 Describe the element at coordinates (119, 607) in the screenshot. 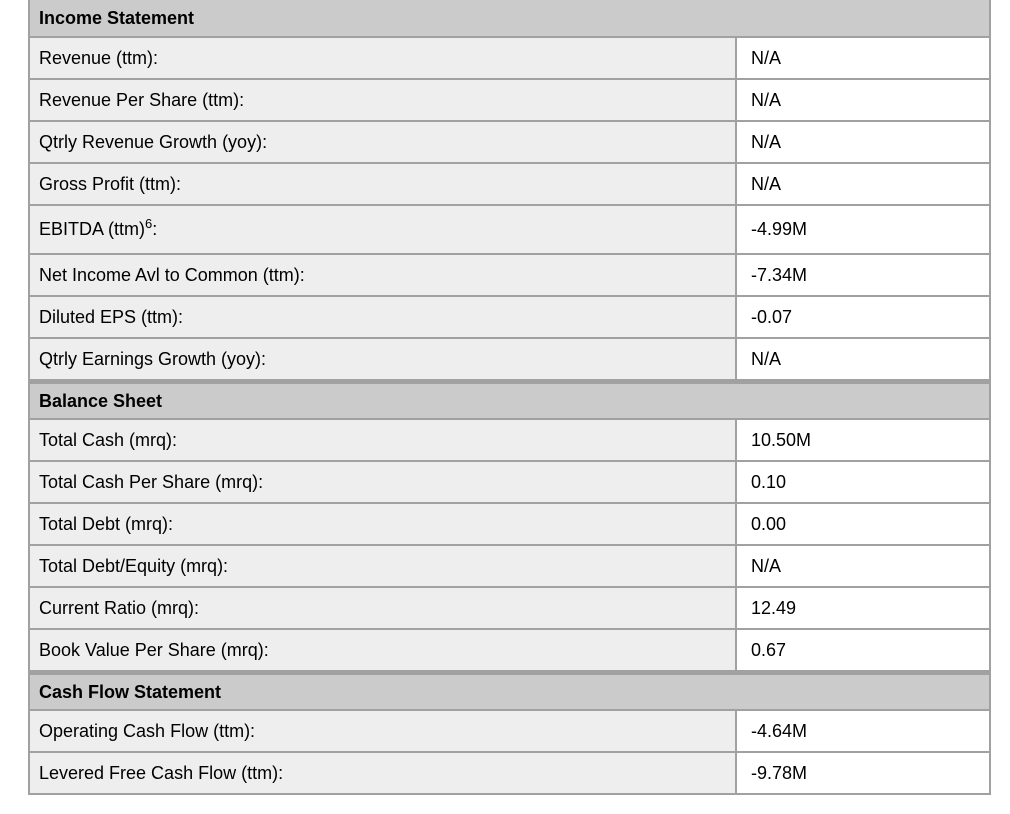

I see `stat-label: Current Ratio (mrq):` at that location.